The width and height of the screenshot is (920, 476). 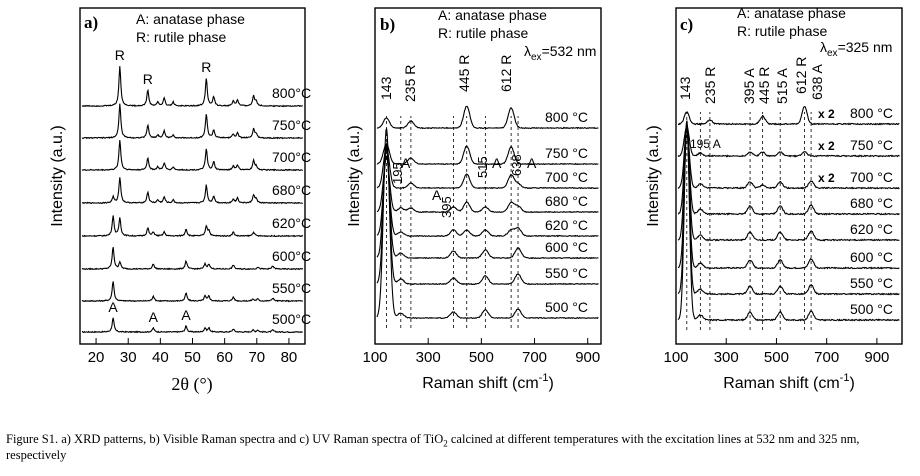 What do you see at coordinates (532, 163) in the screenshot?
I see `panel-b-peak-label-638-phase: A` at bounding box center [532, 163].